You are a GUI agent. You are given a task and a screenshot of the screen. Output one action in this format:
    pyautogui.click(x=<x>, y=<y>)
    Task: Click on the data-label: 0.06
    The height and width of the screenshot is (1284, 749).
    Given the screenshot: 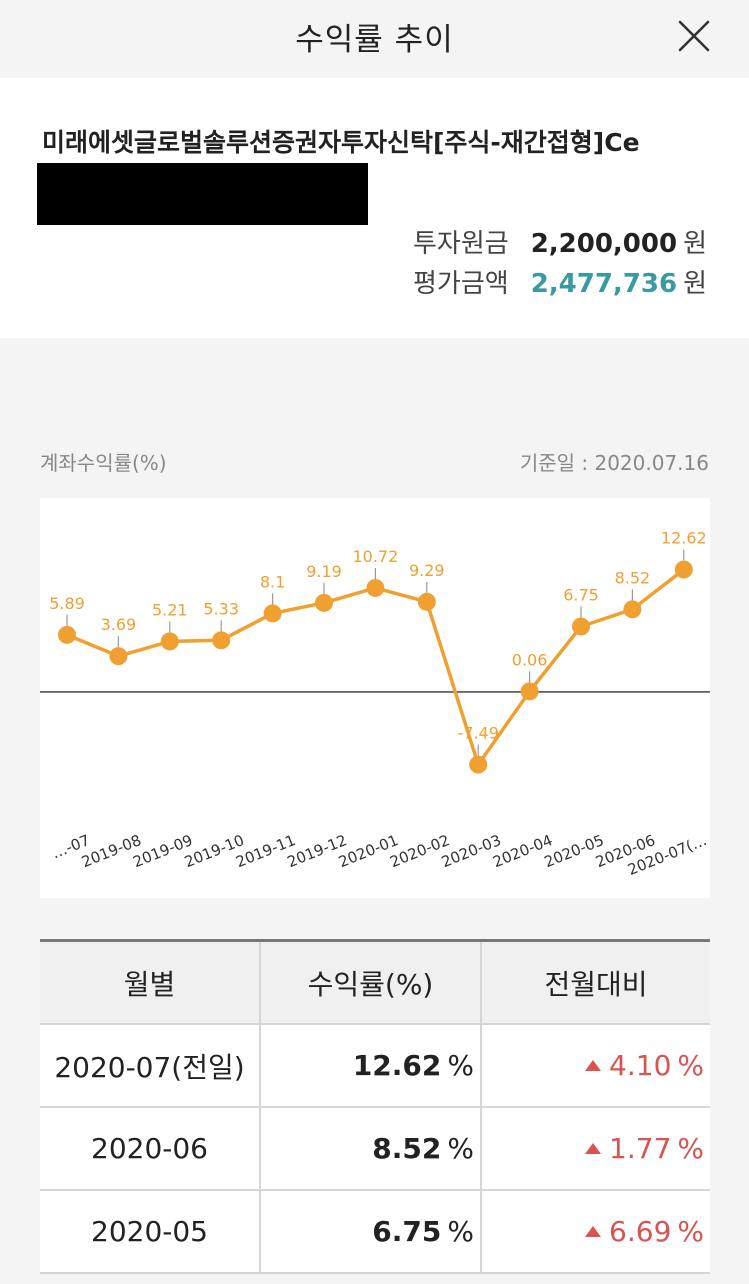 What is the action you would take?
    pyautogui.click(x=530, y=659)
    